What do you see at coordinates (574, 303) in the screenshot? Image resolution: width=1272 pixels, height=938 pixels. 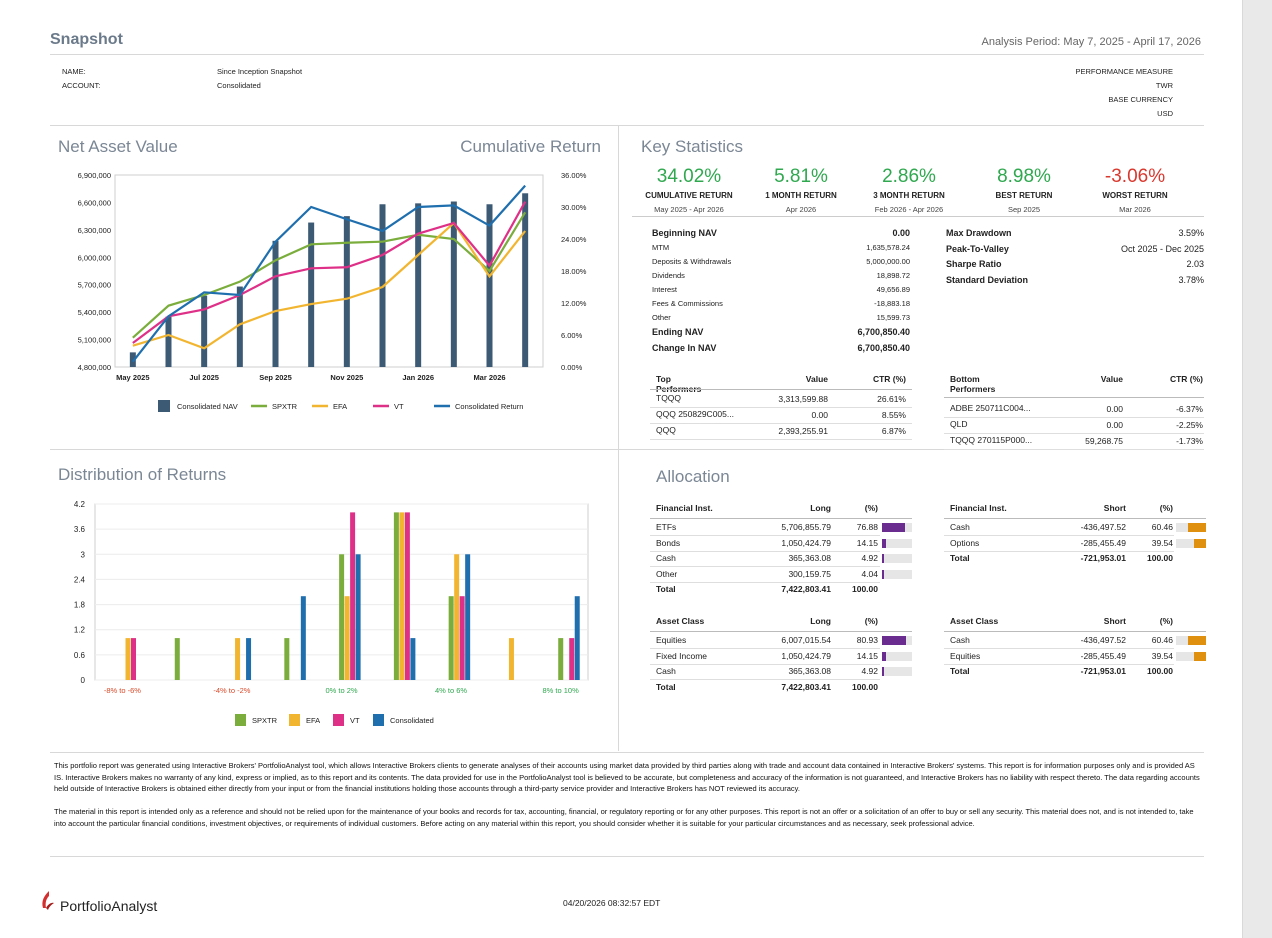 I see `y-right-tick-label: 12.00%` at bounding box center [574, 303].